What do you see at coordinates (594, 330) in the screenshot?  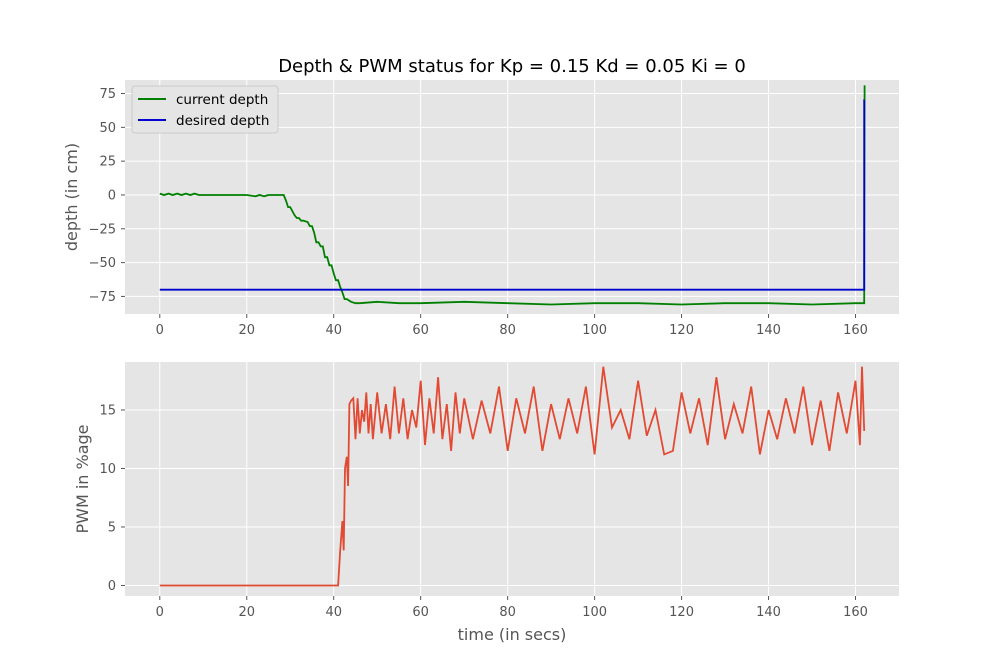 I see `top-x-tick-label: 100` at bounding box center [594, 330].